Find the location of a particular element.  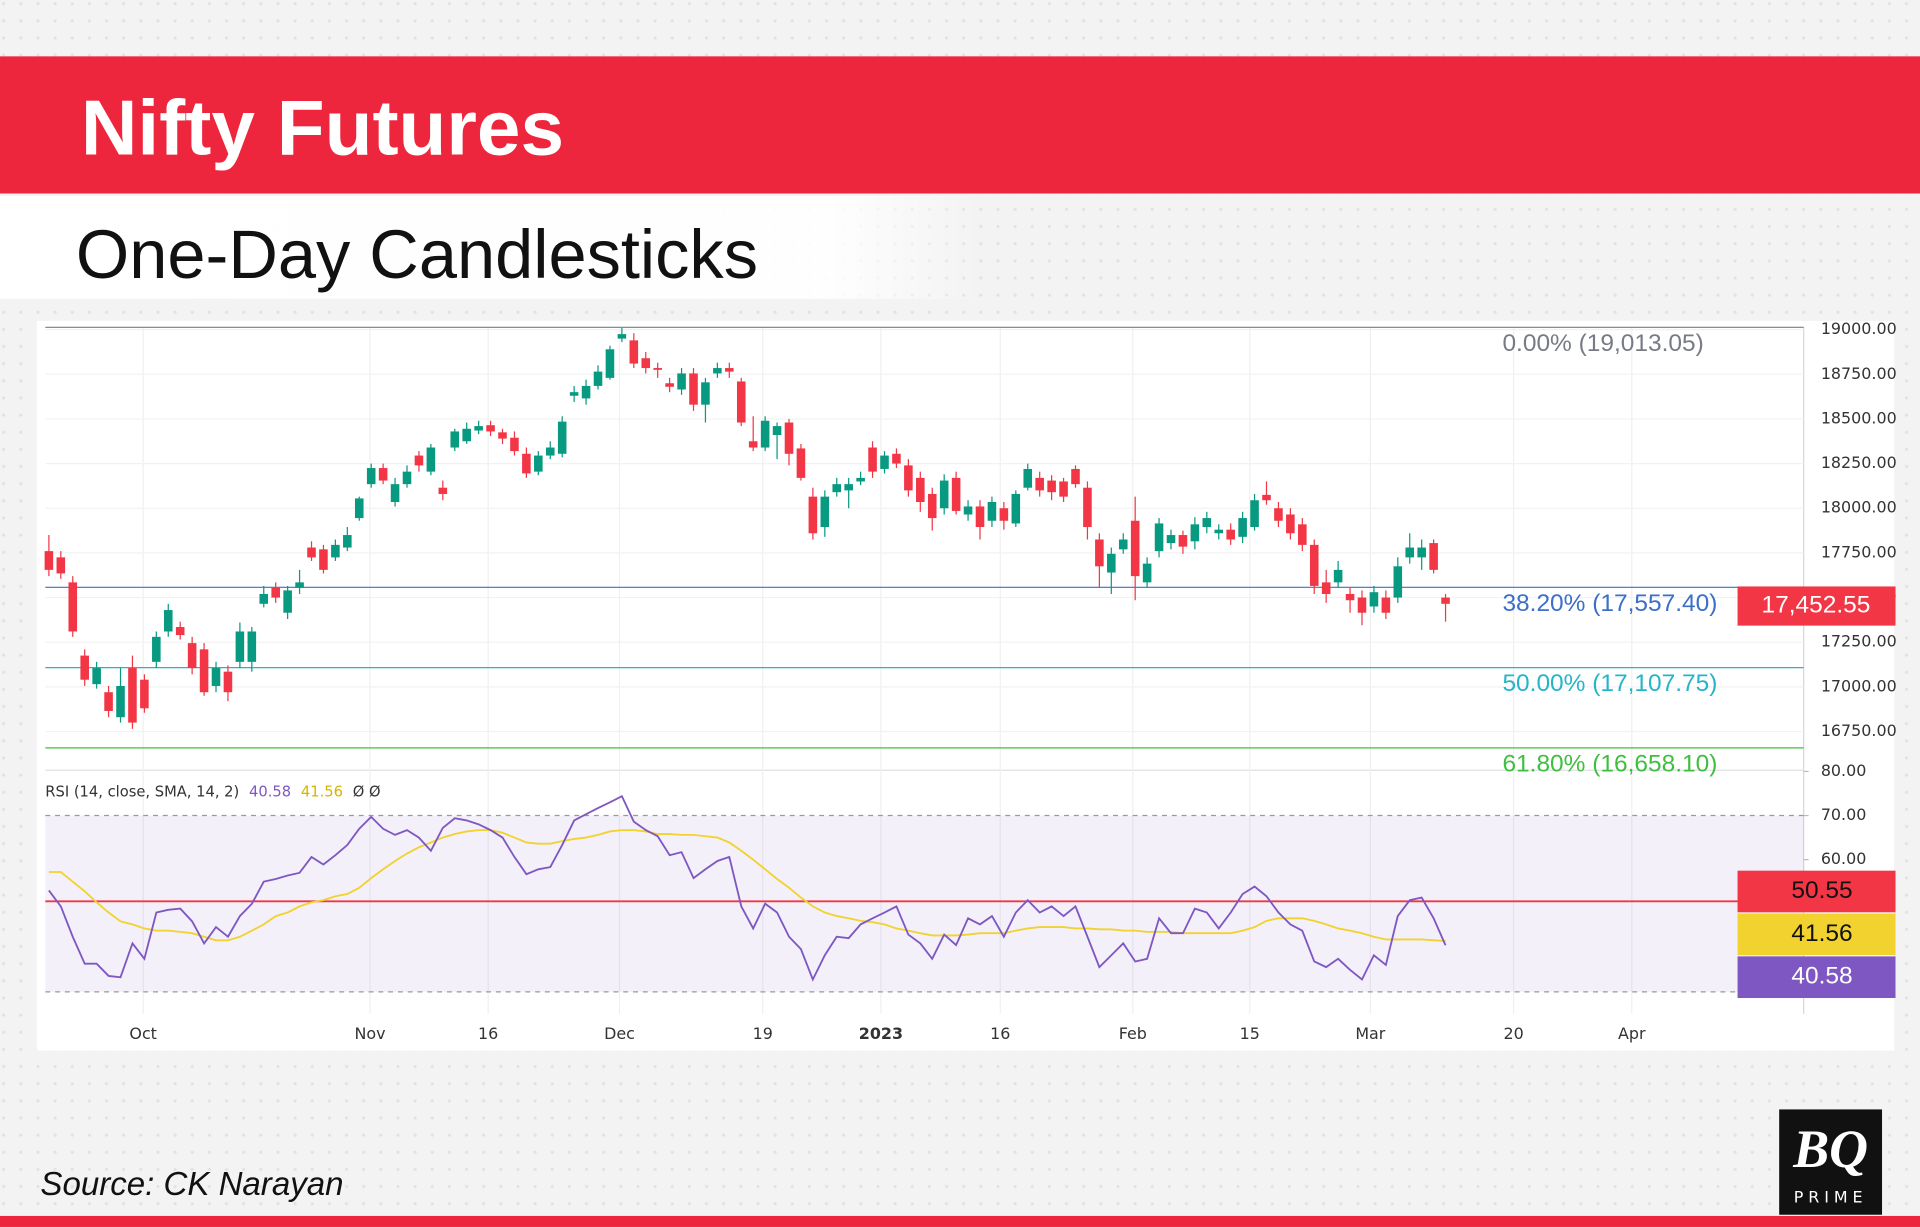

brand-logo is located at coordinates (1831, 1162).